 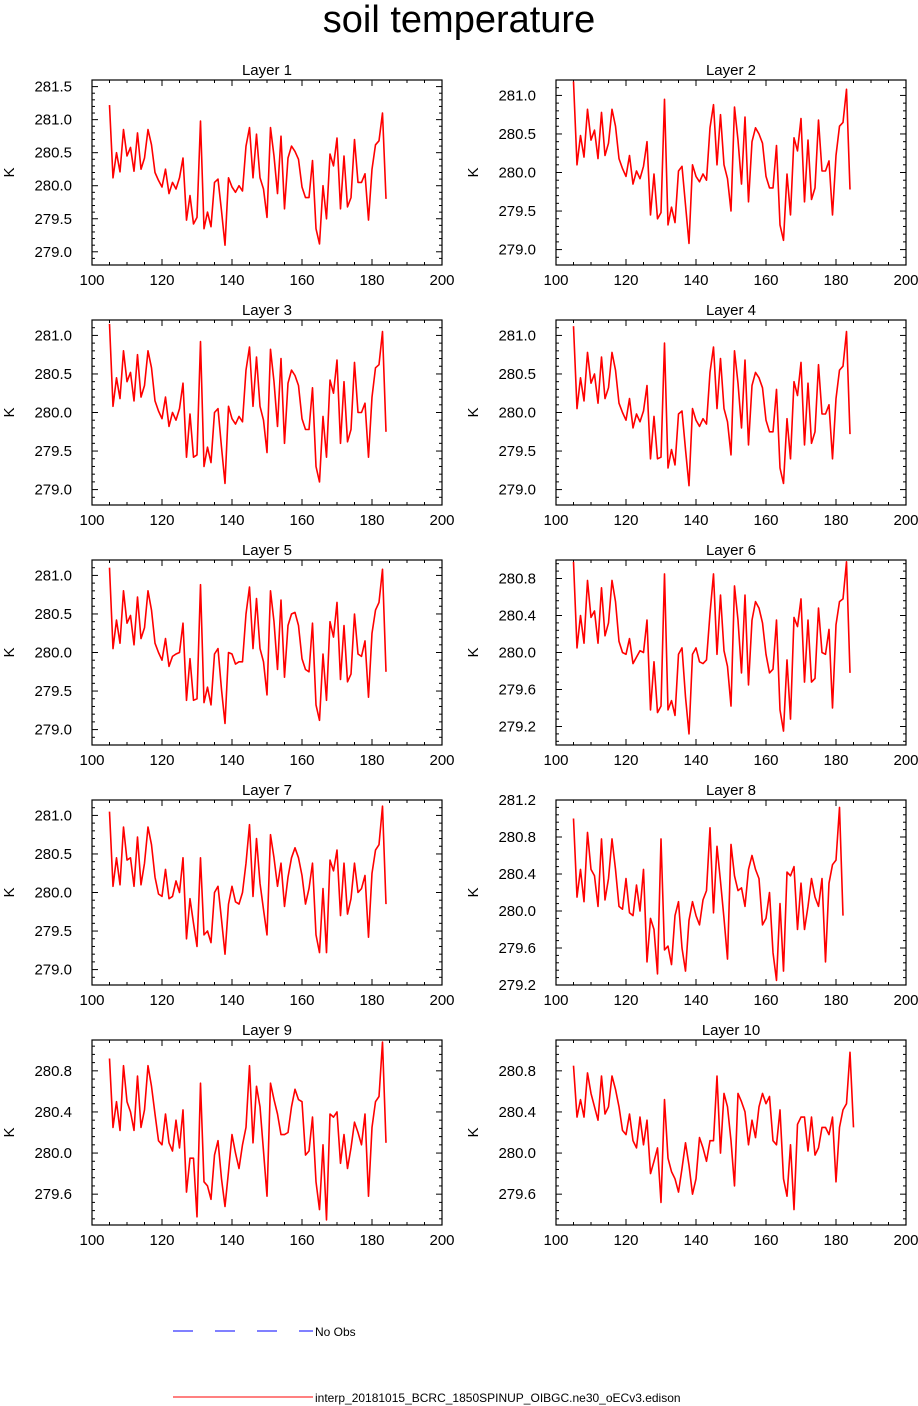 I want to click on legend-line-obs, so click(x=243, y=1331).